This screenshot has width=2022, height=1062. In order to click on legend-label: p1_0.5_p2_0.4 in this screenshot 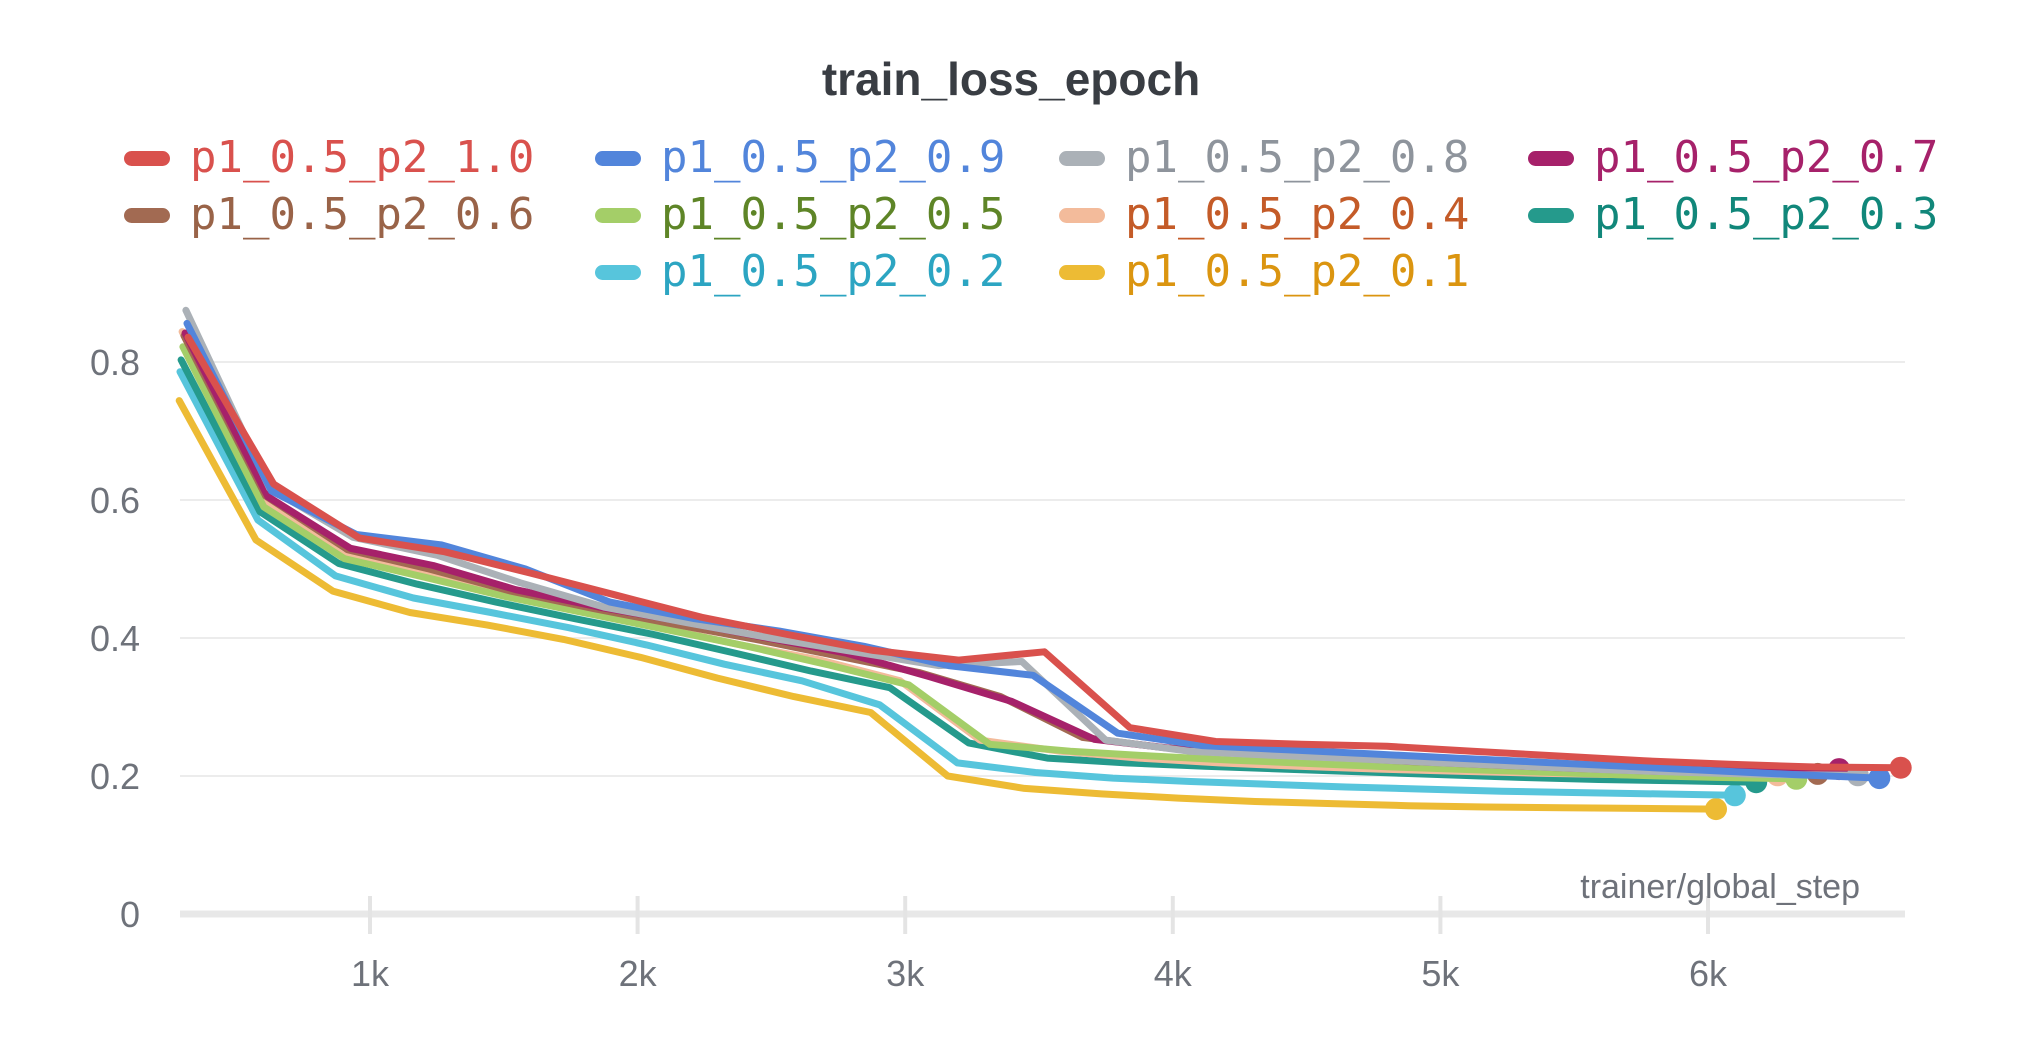, I will do `click(1297, 214)`.